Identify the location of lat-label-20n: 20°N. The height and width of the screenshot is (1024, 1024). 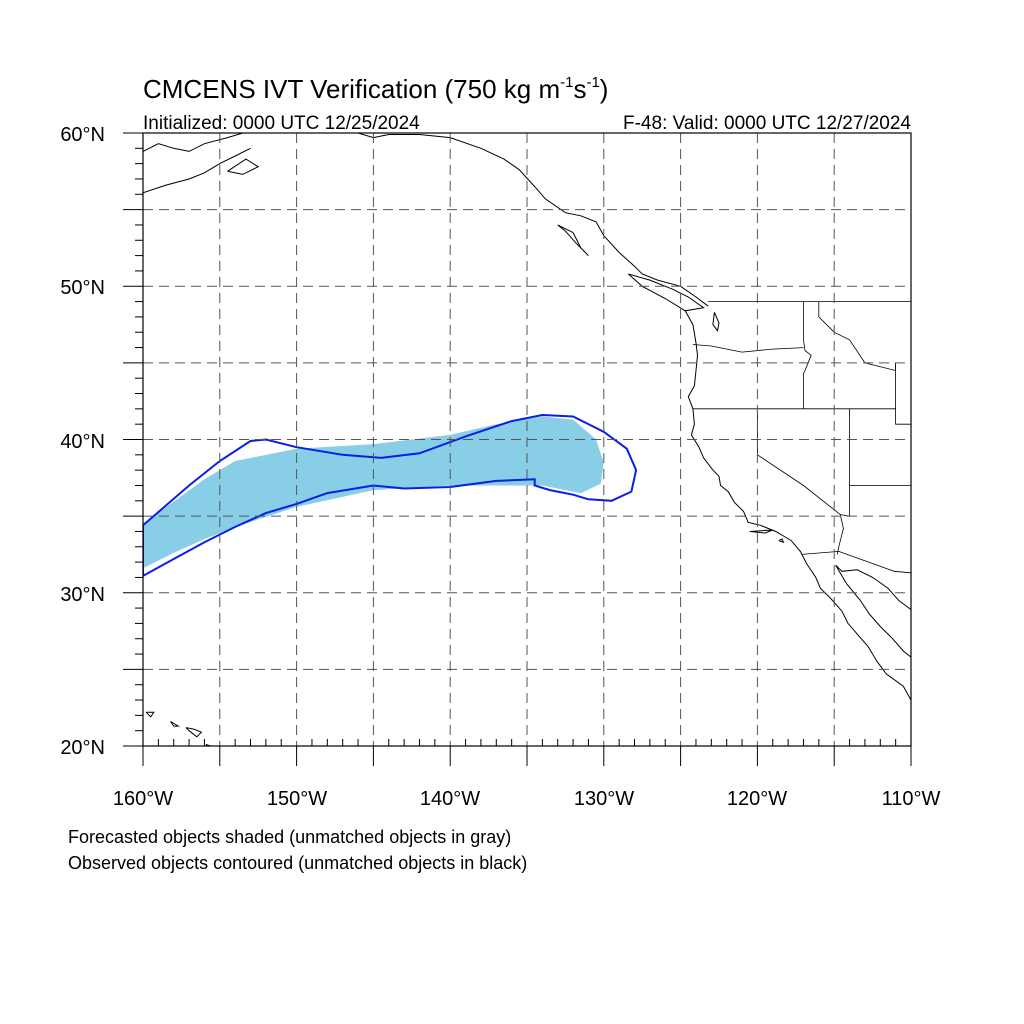
(82, 748).